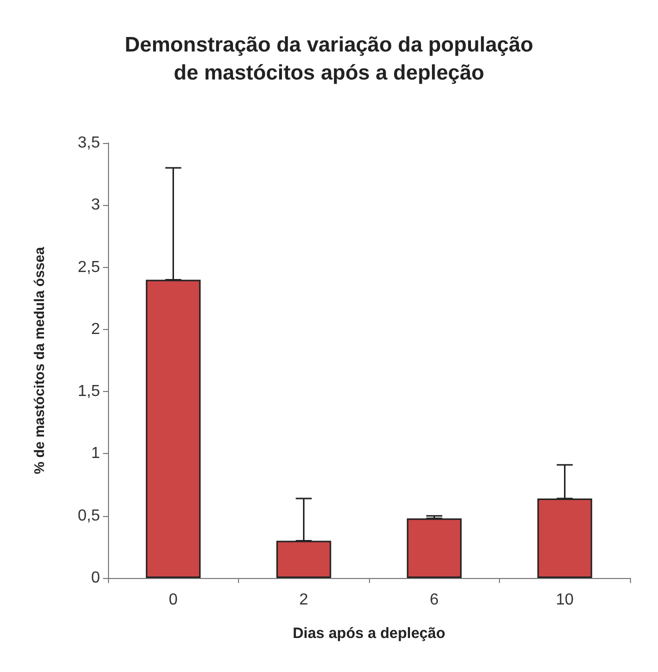  I want to click on y-tick-label: 1, so click(95, 453).